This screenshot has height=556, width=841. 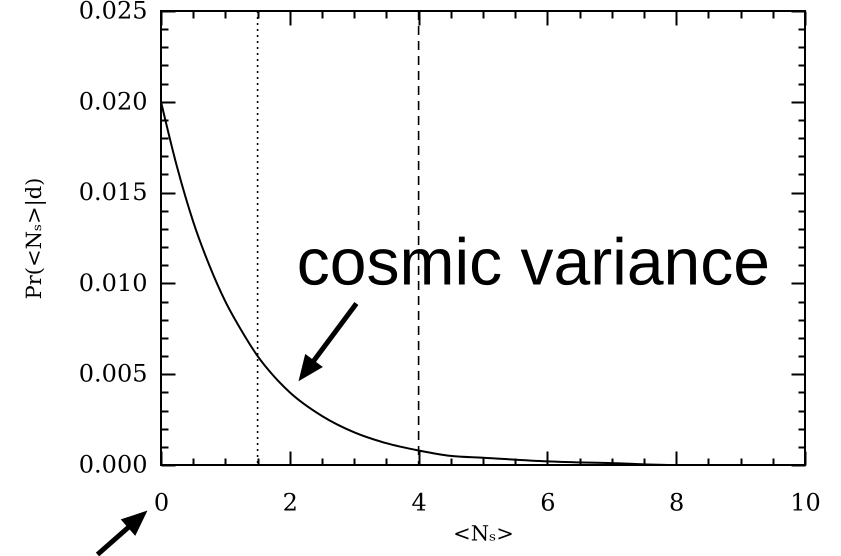 I want to click on x-tick-label: 0, so click(x=162, y=502).